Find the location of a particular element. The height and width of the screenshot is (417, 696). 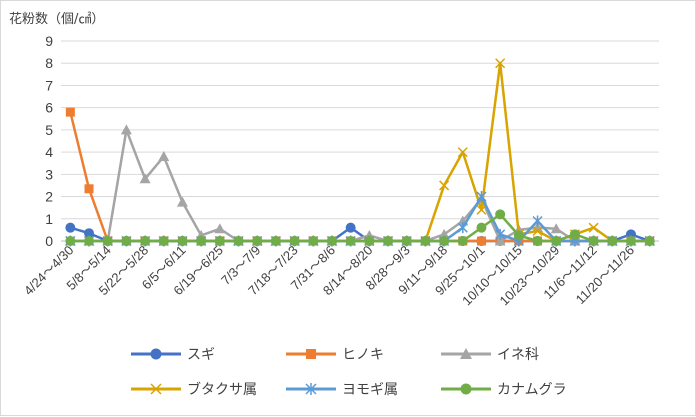

y-tick-label: 2 is located at coordinates (49, 197).